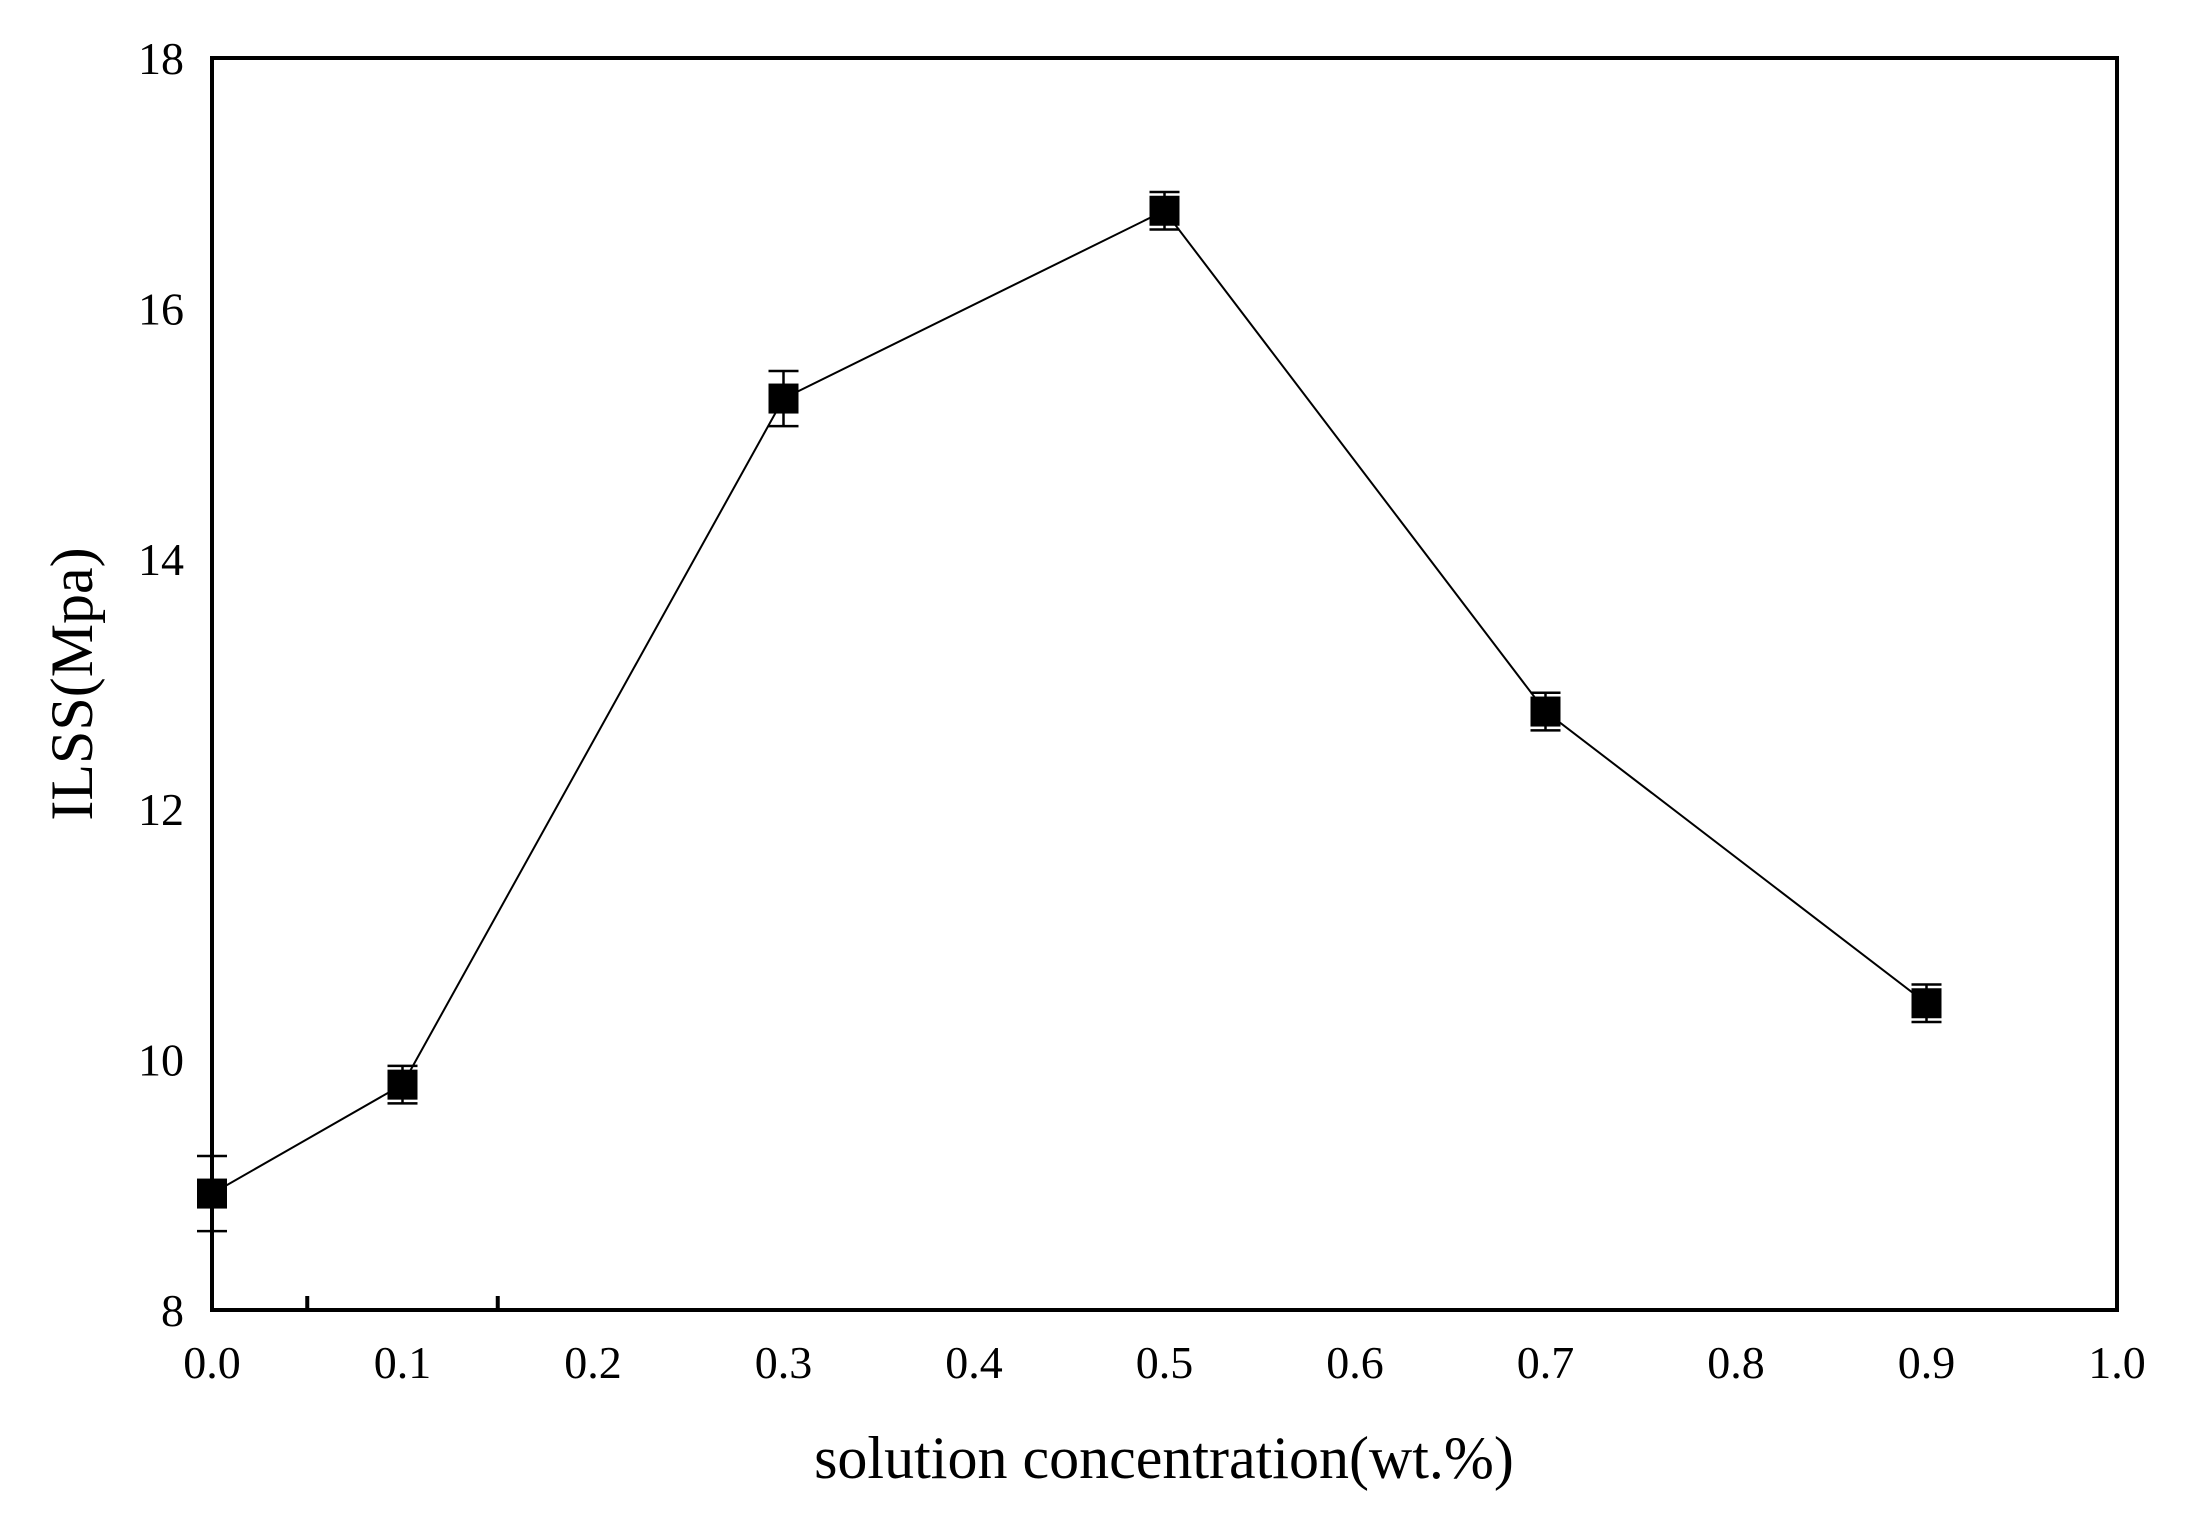 This screenshot has height=1537, width=2191. What do you see at coordinates (72, 683) in the screenshot?
I see `y-axis-title: ILSS(Mpa)` at bounding box center [72, 683].